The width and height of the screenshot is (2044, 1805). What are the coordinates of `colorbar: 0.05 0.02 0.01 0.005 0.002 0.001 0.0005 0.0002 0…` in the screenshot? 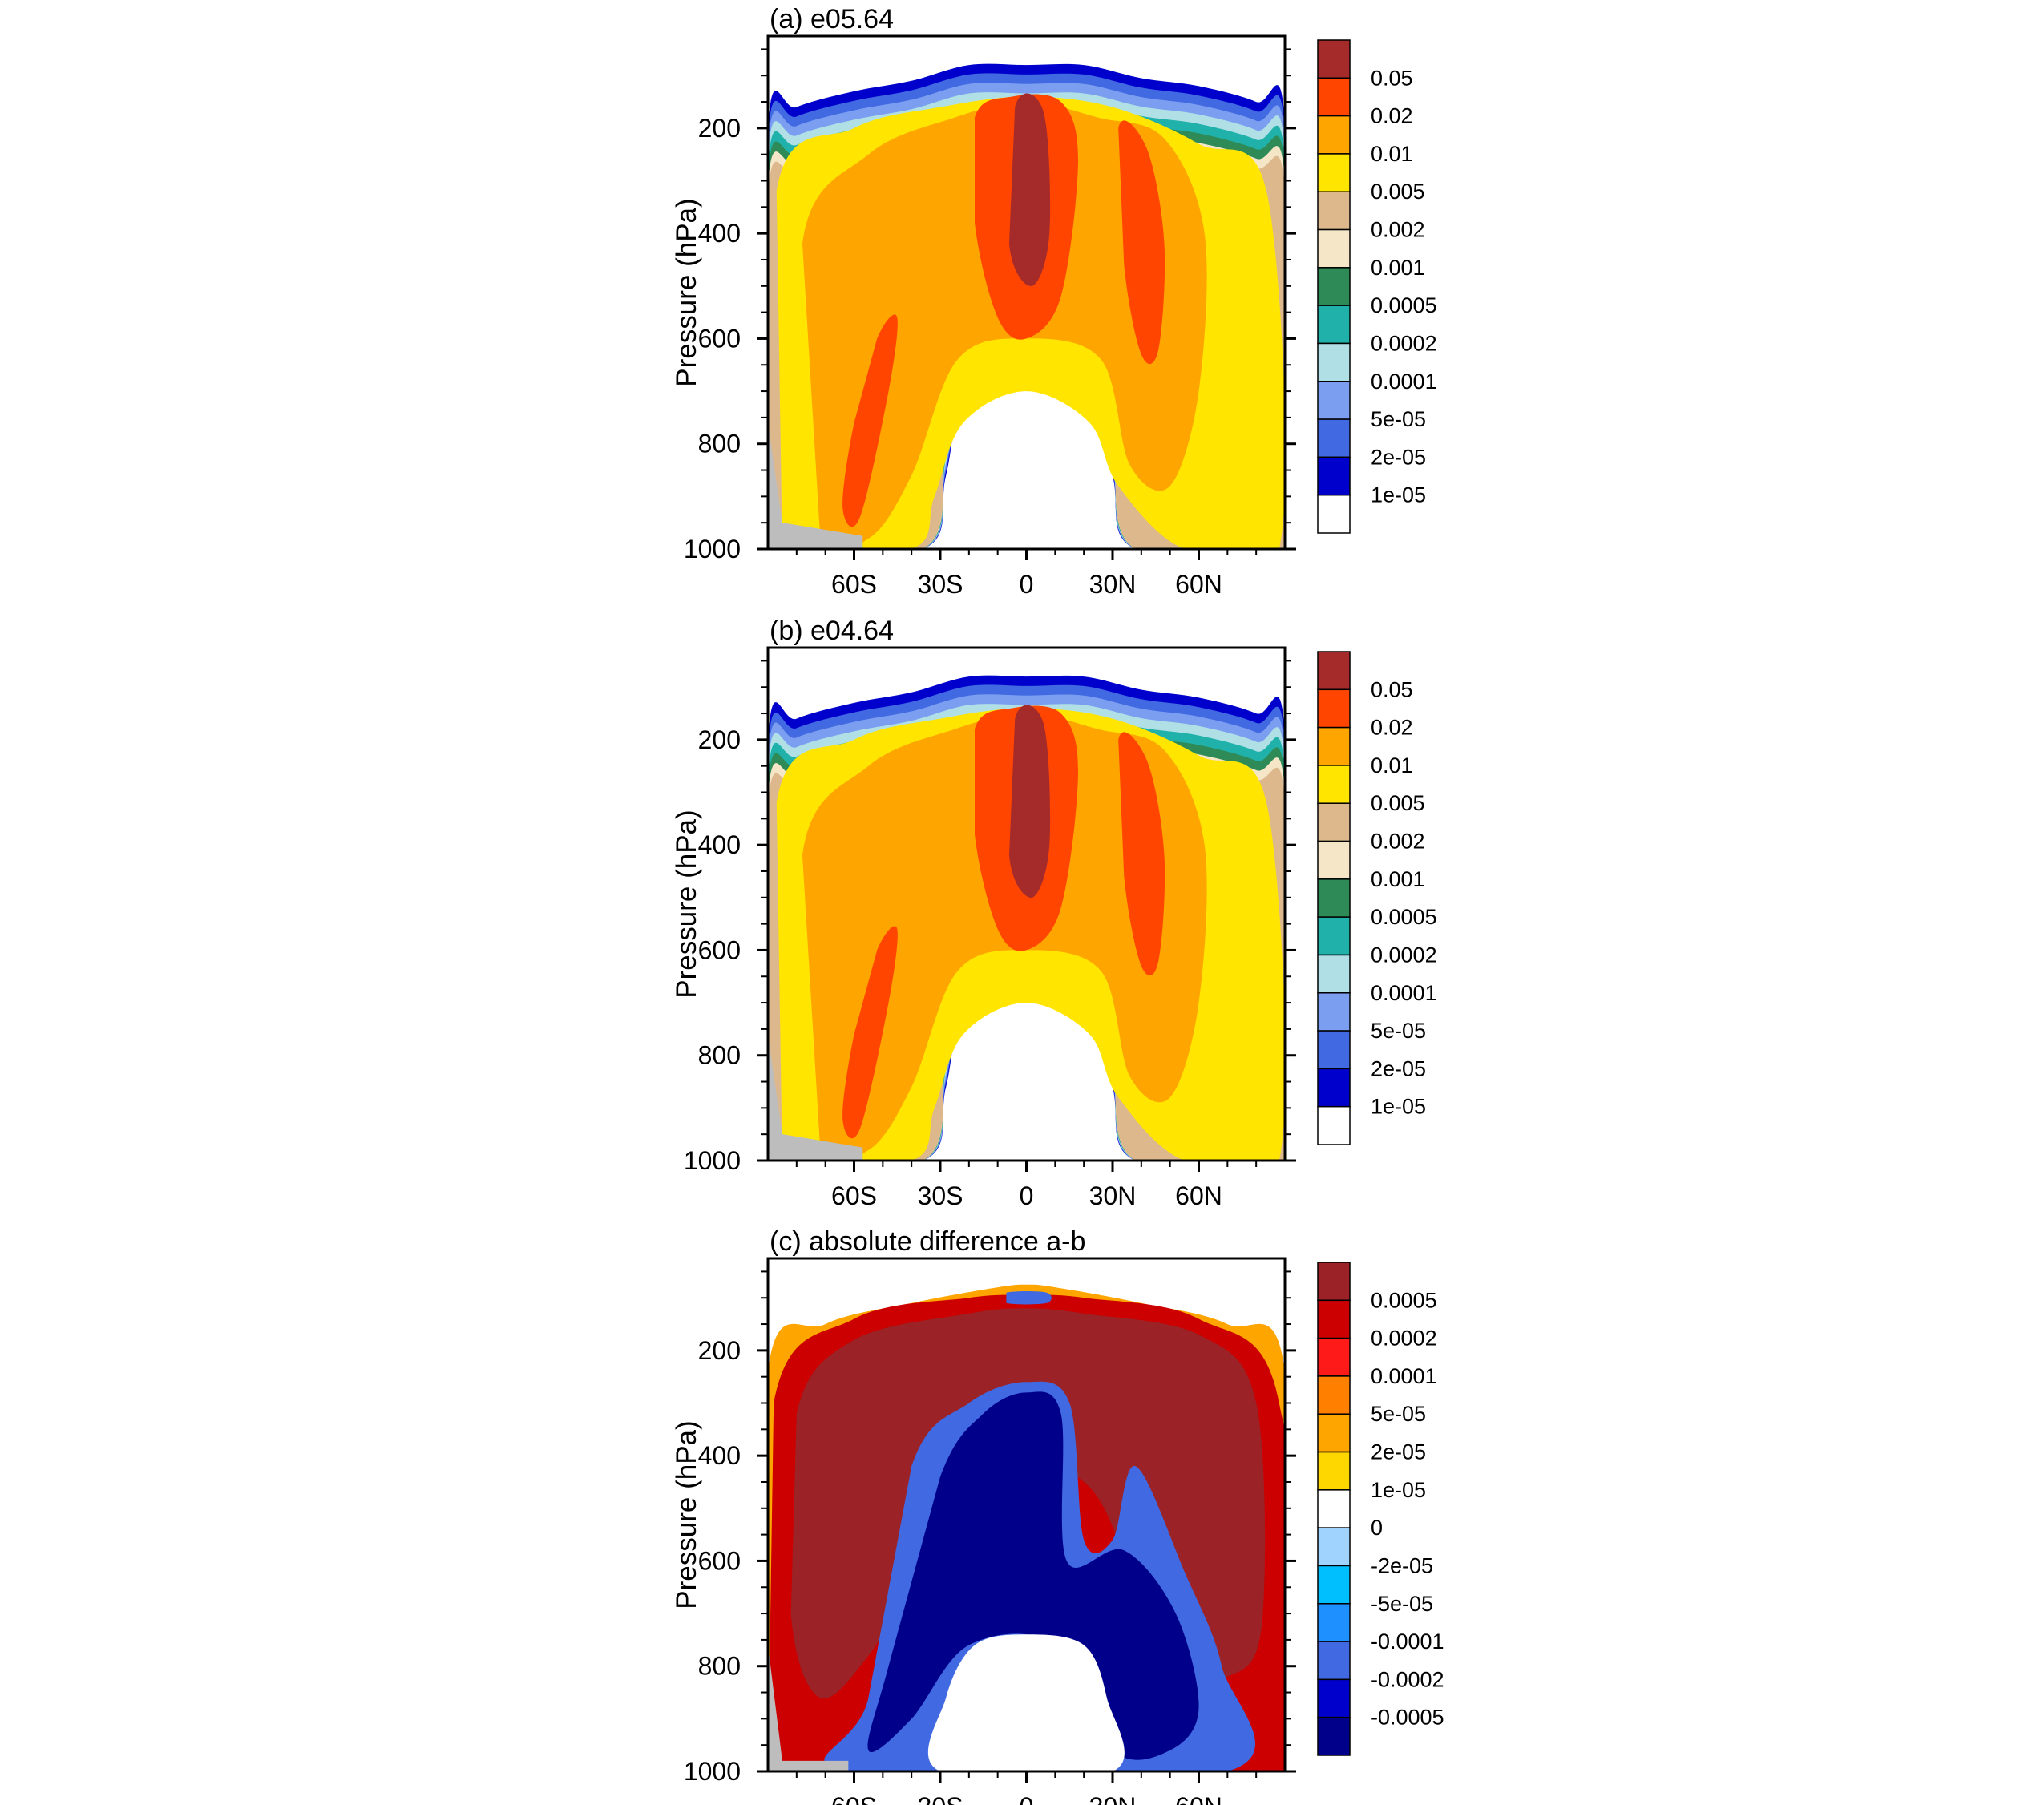 It's located at (1377, 898).